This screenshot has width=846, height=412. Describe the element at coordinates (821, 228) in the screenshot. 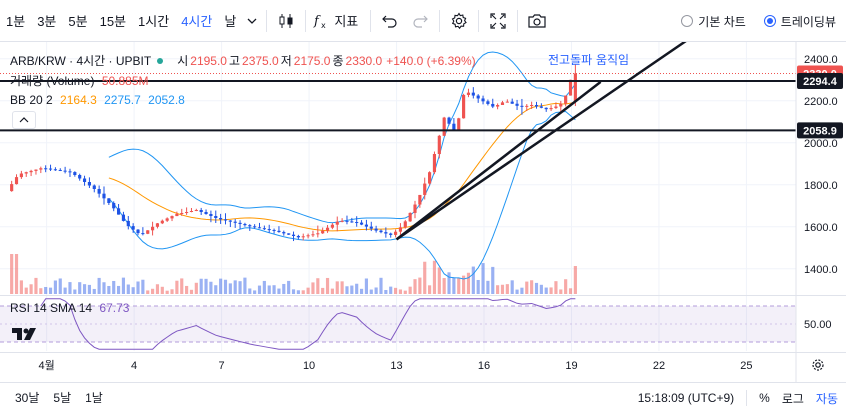

I see `price-tick-label: 1600.0` at that location.